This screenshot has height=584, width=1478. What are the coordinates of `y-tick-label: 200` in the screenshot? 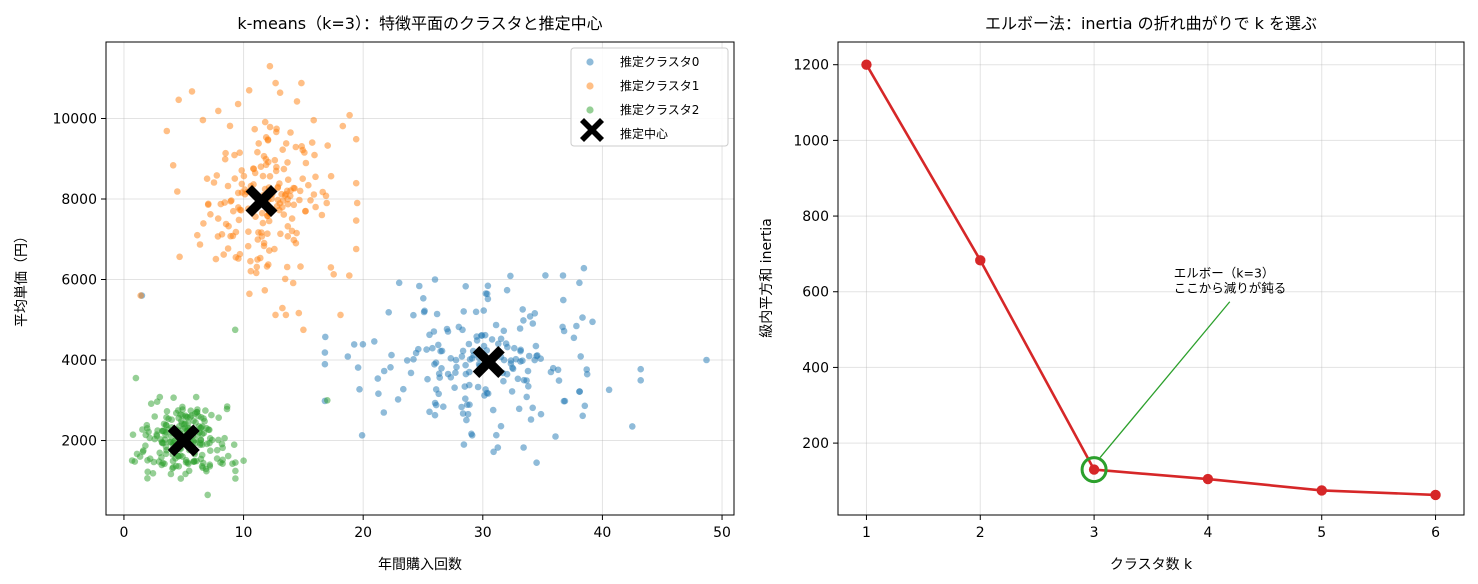 It's located at (815, 444).